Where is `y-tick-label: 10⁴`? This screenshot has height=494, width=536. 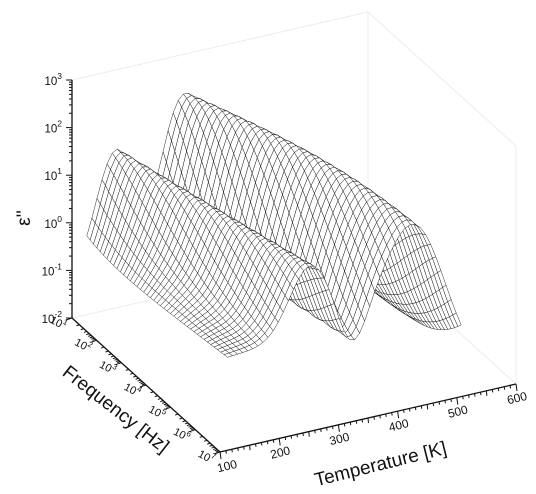
y-tick-label: 10⁴ is located at coordinates (133, 389).